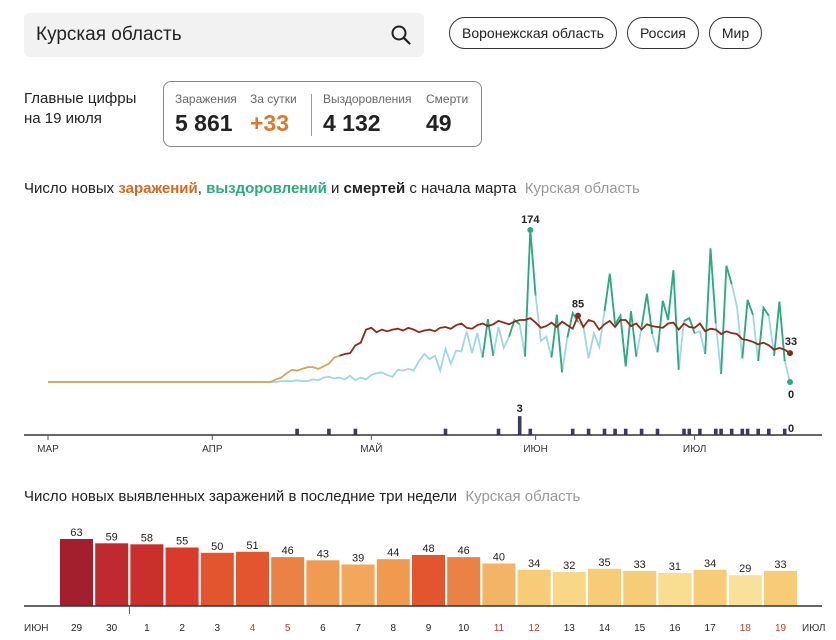  I want to click on stat-daily: За сутки +33, so click(273, 114).